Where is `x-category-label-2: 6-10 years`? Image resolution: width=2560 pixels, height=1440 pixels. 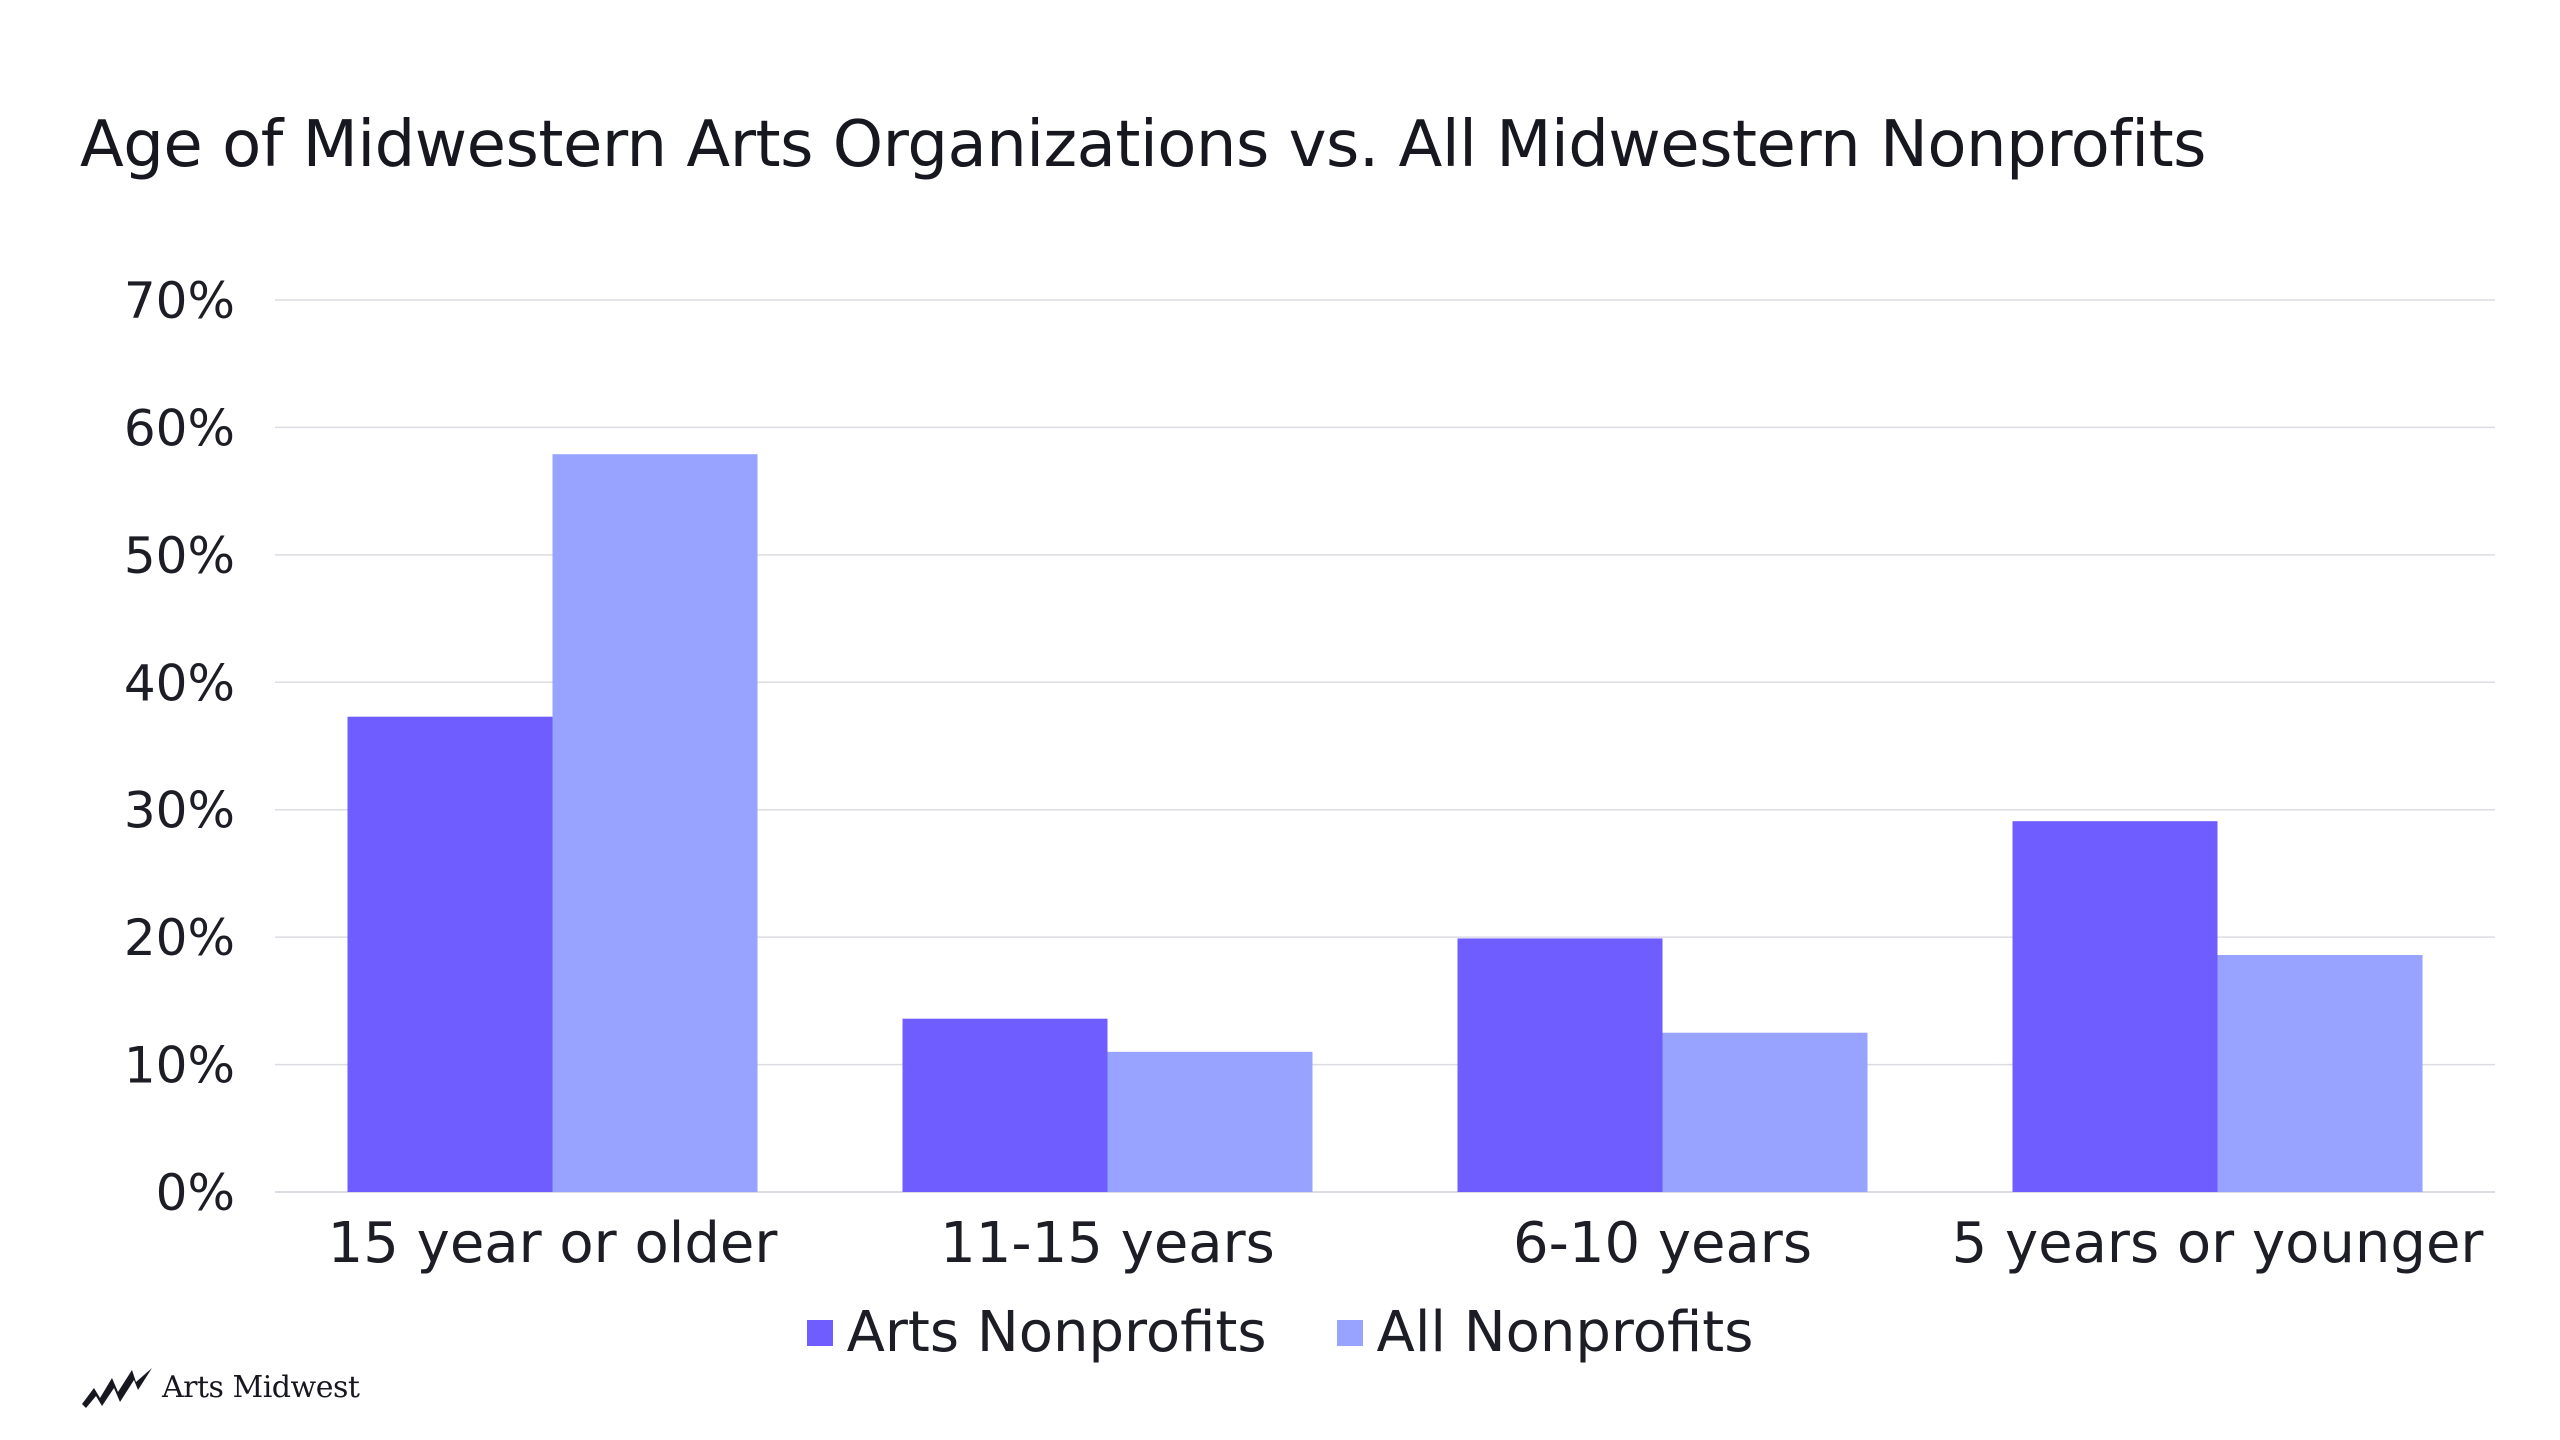
x-category-label-2: 6-10 years is located at coordinates (1662, 1243).